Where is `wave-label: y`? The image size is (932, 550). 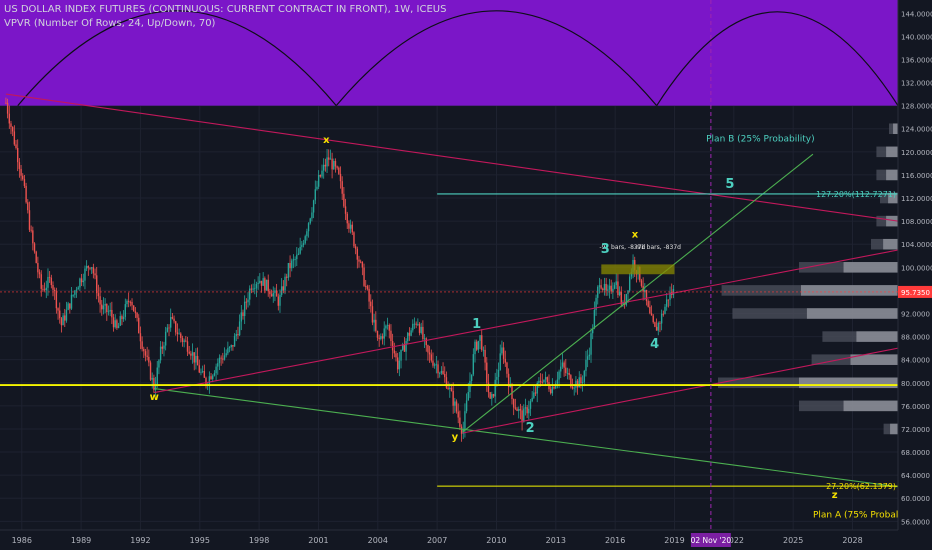
wave-label: y is located at coordinates (455, 437).